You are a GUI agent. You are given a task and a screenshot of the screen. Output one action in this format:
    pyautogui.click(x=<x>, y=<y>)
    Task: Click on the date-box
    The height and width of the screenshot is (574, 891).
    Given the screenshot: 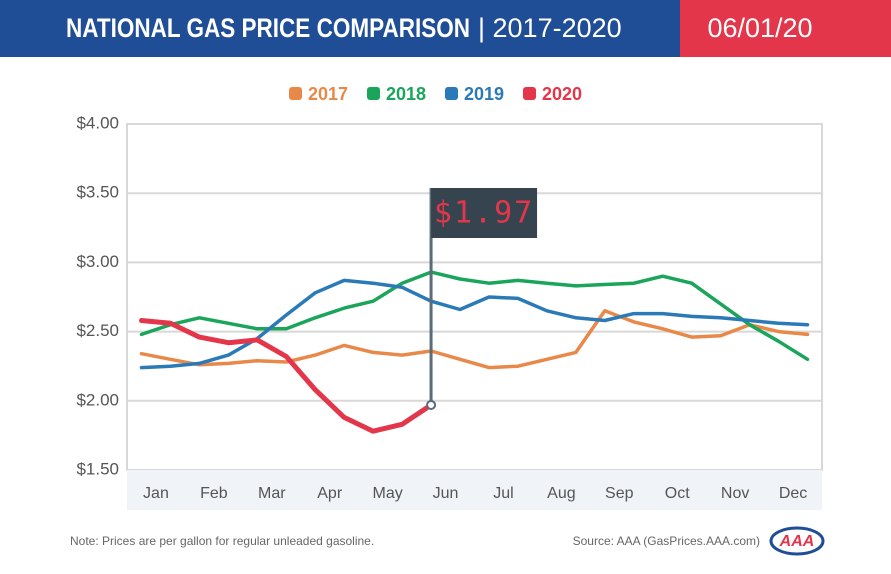 What is the action you would take?
    pyautogui.click(x=785, y=28)
    